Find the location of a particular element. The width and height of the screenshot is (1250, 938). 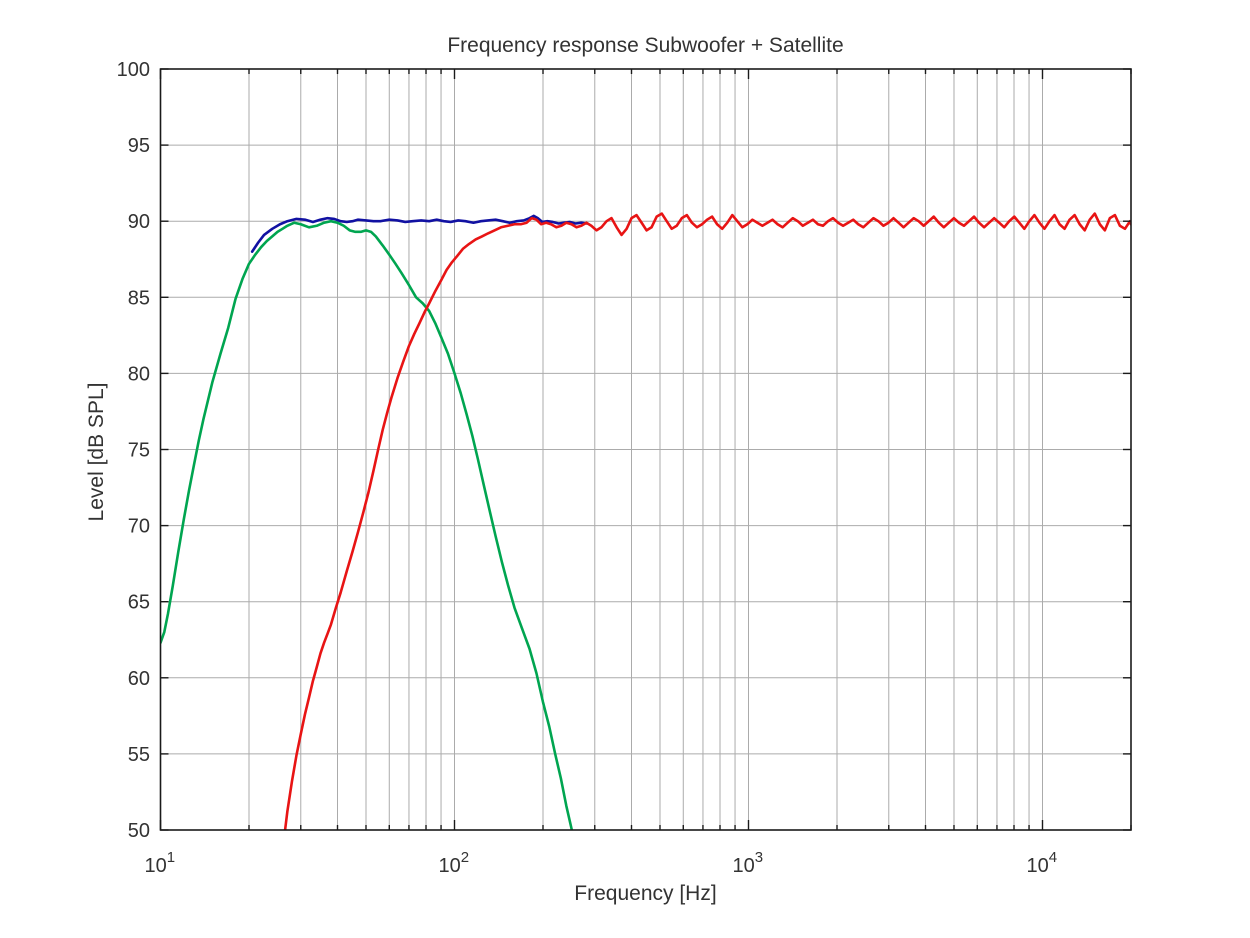

x-axis-label: Frequency [Hz] is located at coordinates (645, 893).